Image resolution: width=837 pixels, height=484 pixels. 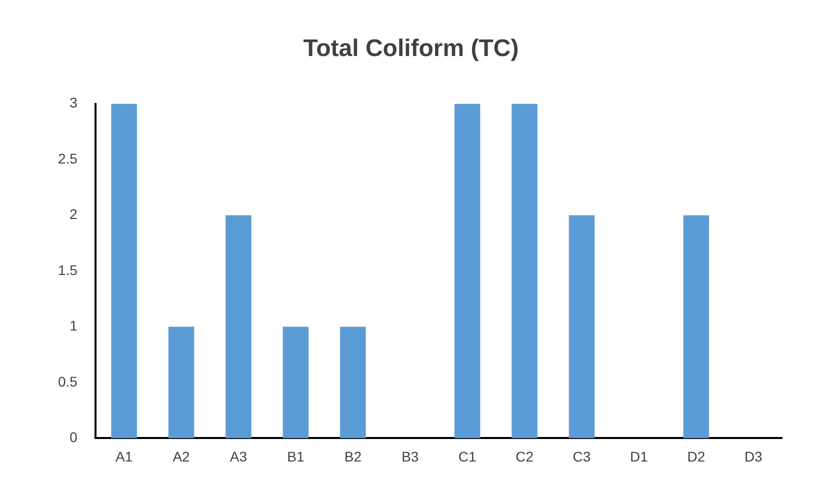 I want to click on x-tick-label: A2, so click(x=181, y=456).